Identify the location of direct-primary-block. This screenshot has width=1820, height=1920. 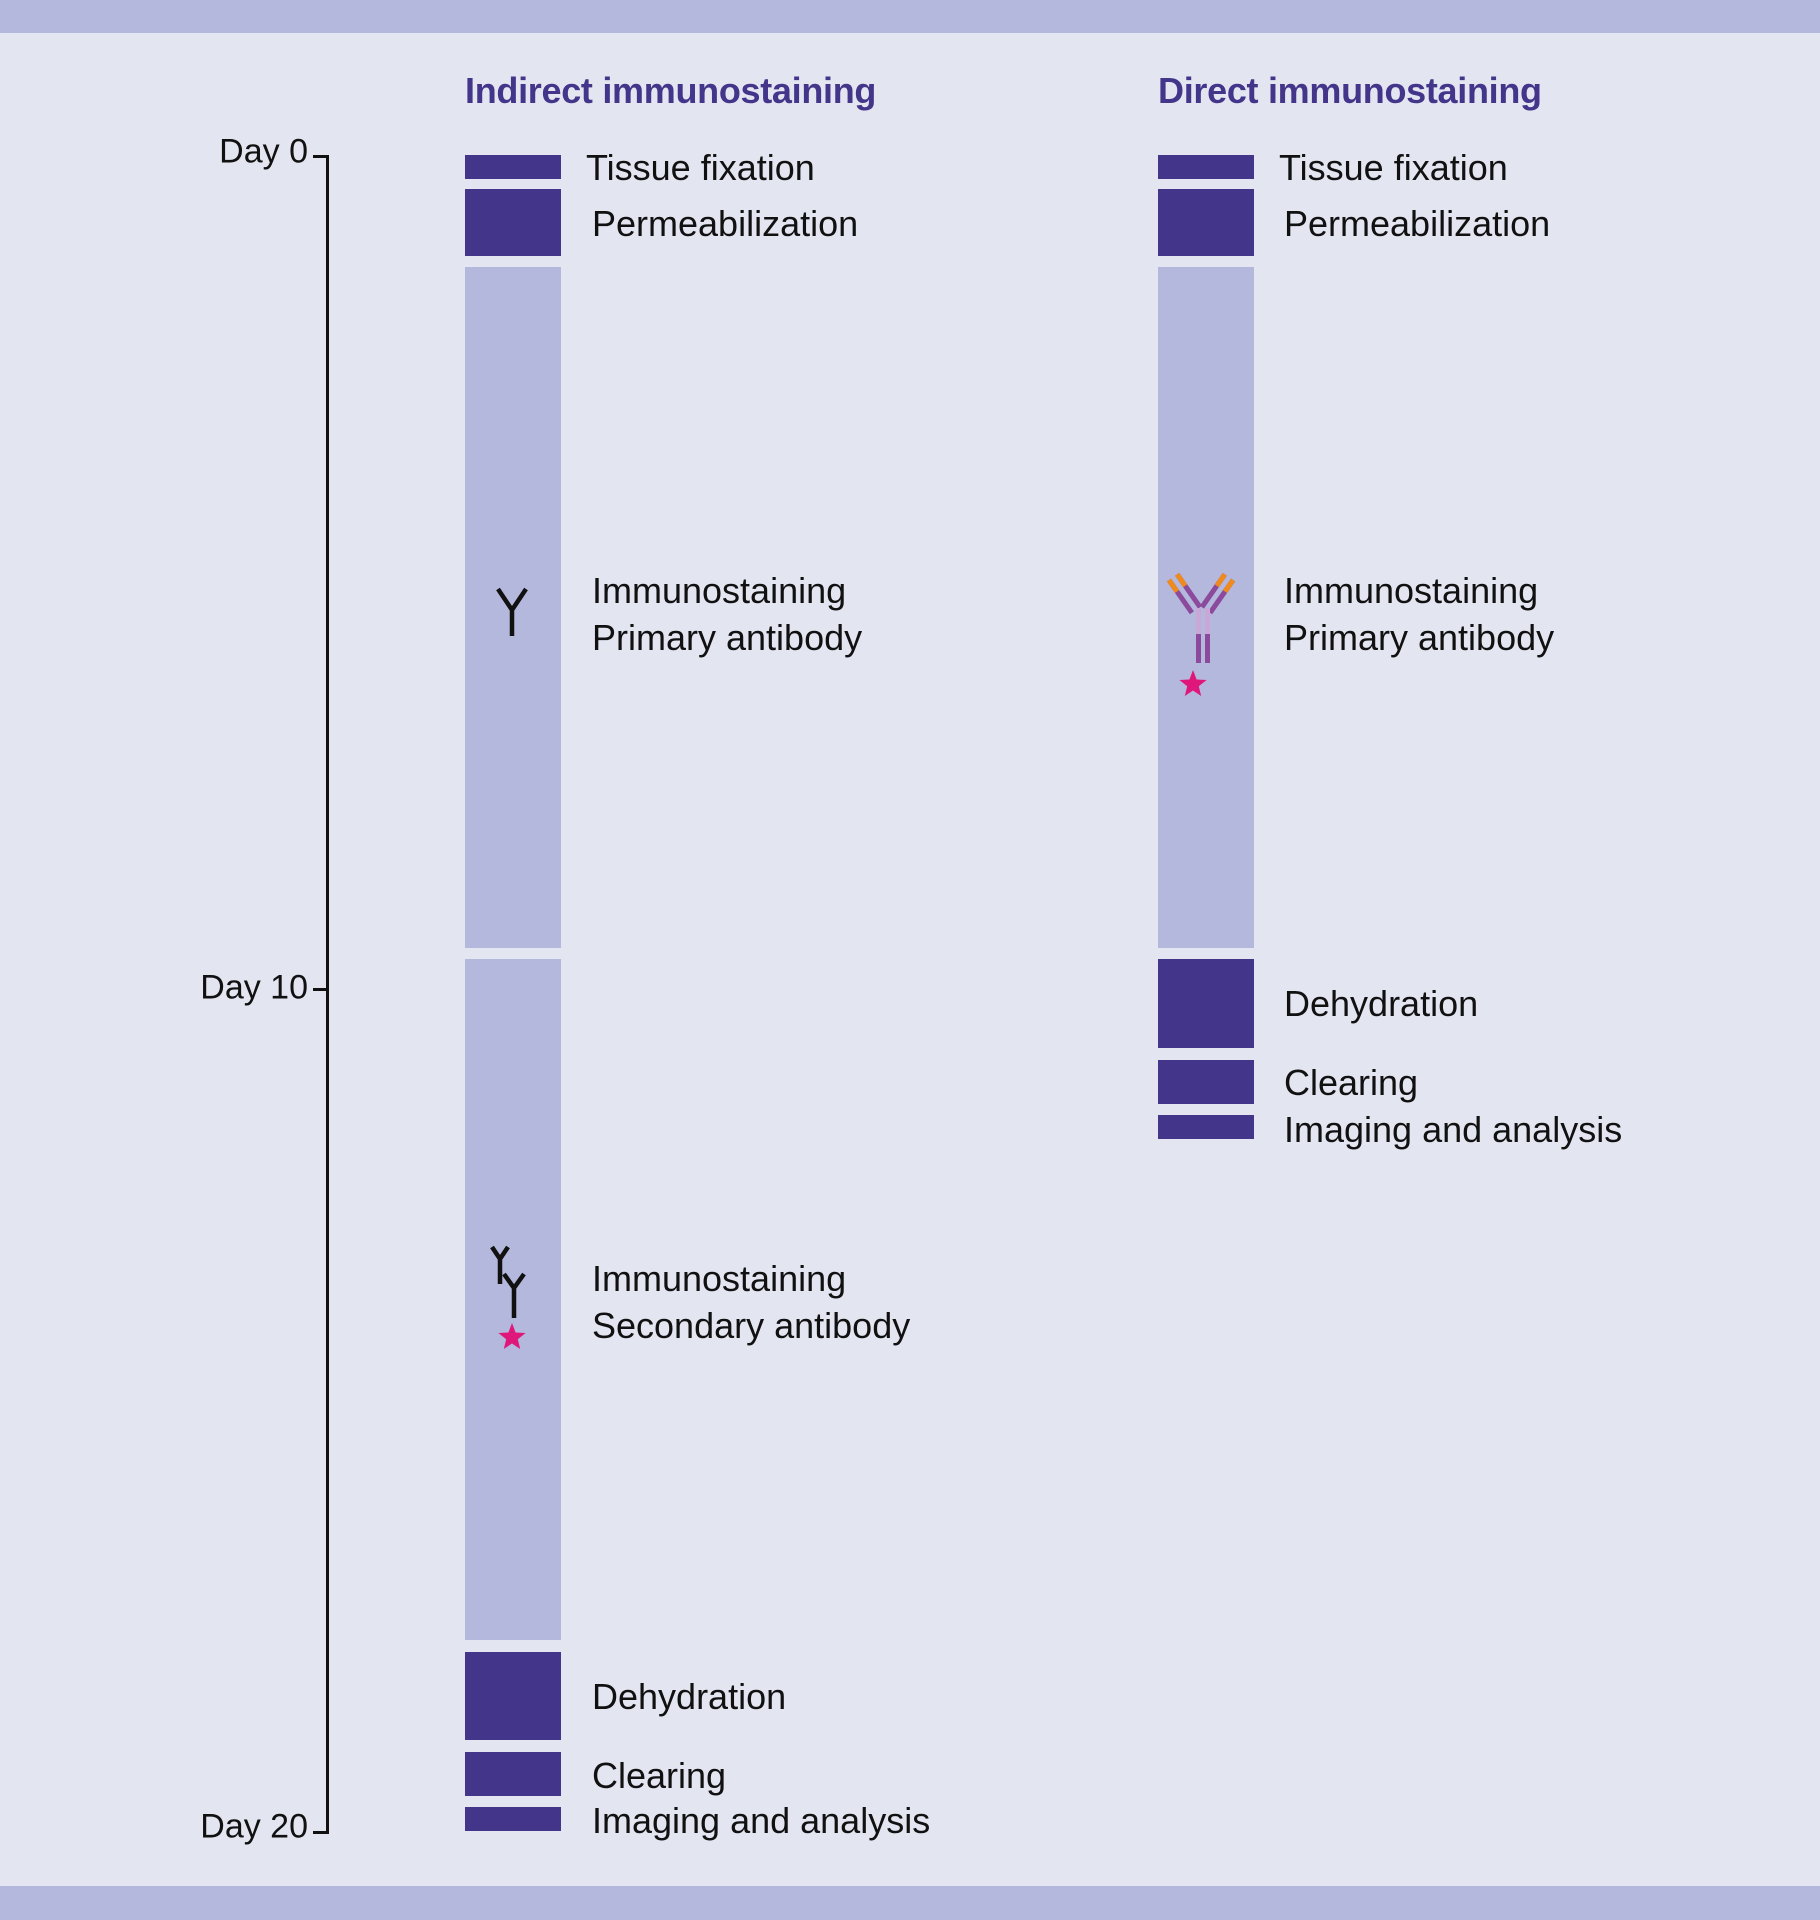
(1206, 607).